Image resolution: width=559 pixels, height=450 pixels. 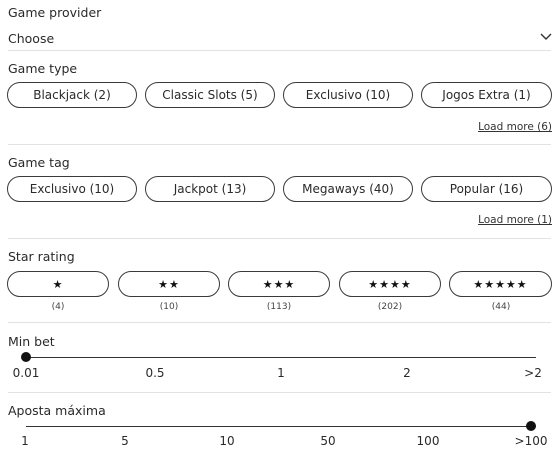 What do you see at coordinates (486, 189) in the screenshot?
I see `game-tag-option-popular: Popular (16)` at bounding box center [486, 189].